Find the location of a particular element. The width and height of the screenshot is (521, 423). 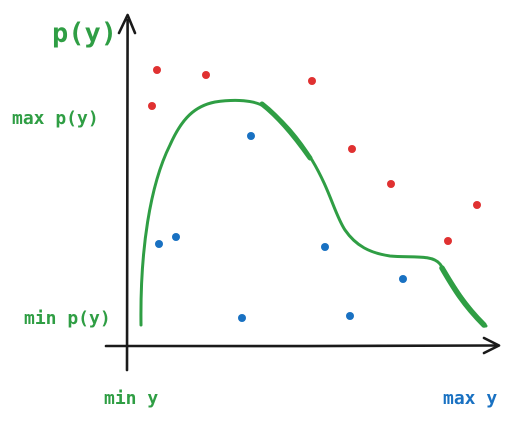

y-axis is located at coordinates (127, 195).